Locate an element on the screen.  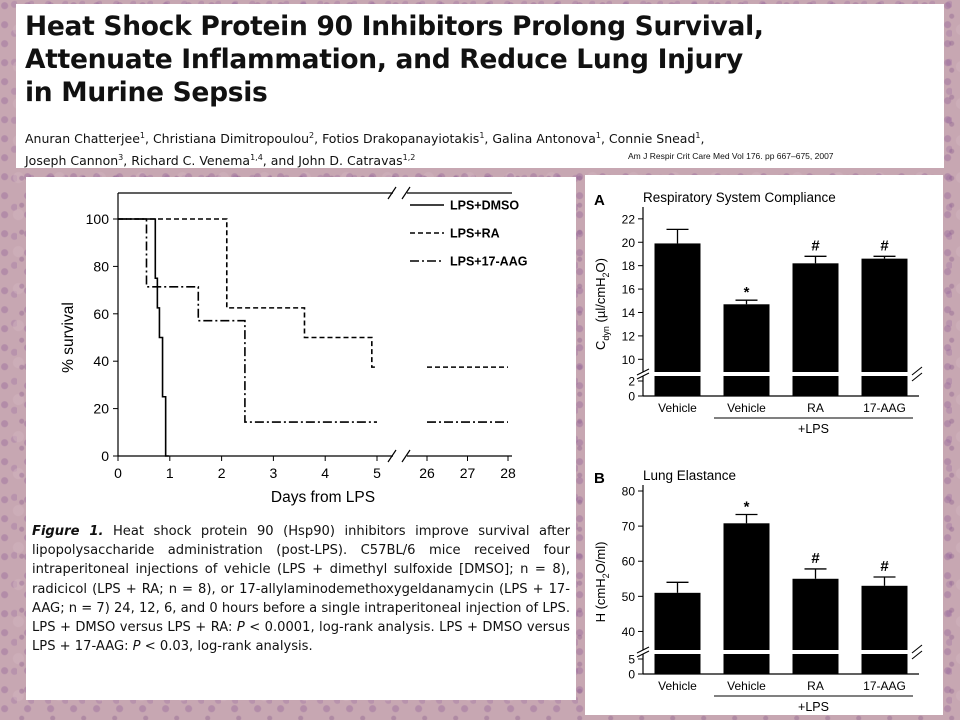
chart-title: Lung Elastance is located at coordinates (689, 475).